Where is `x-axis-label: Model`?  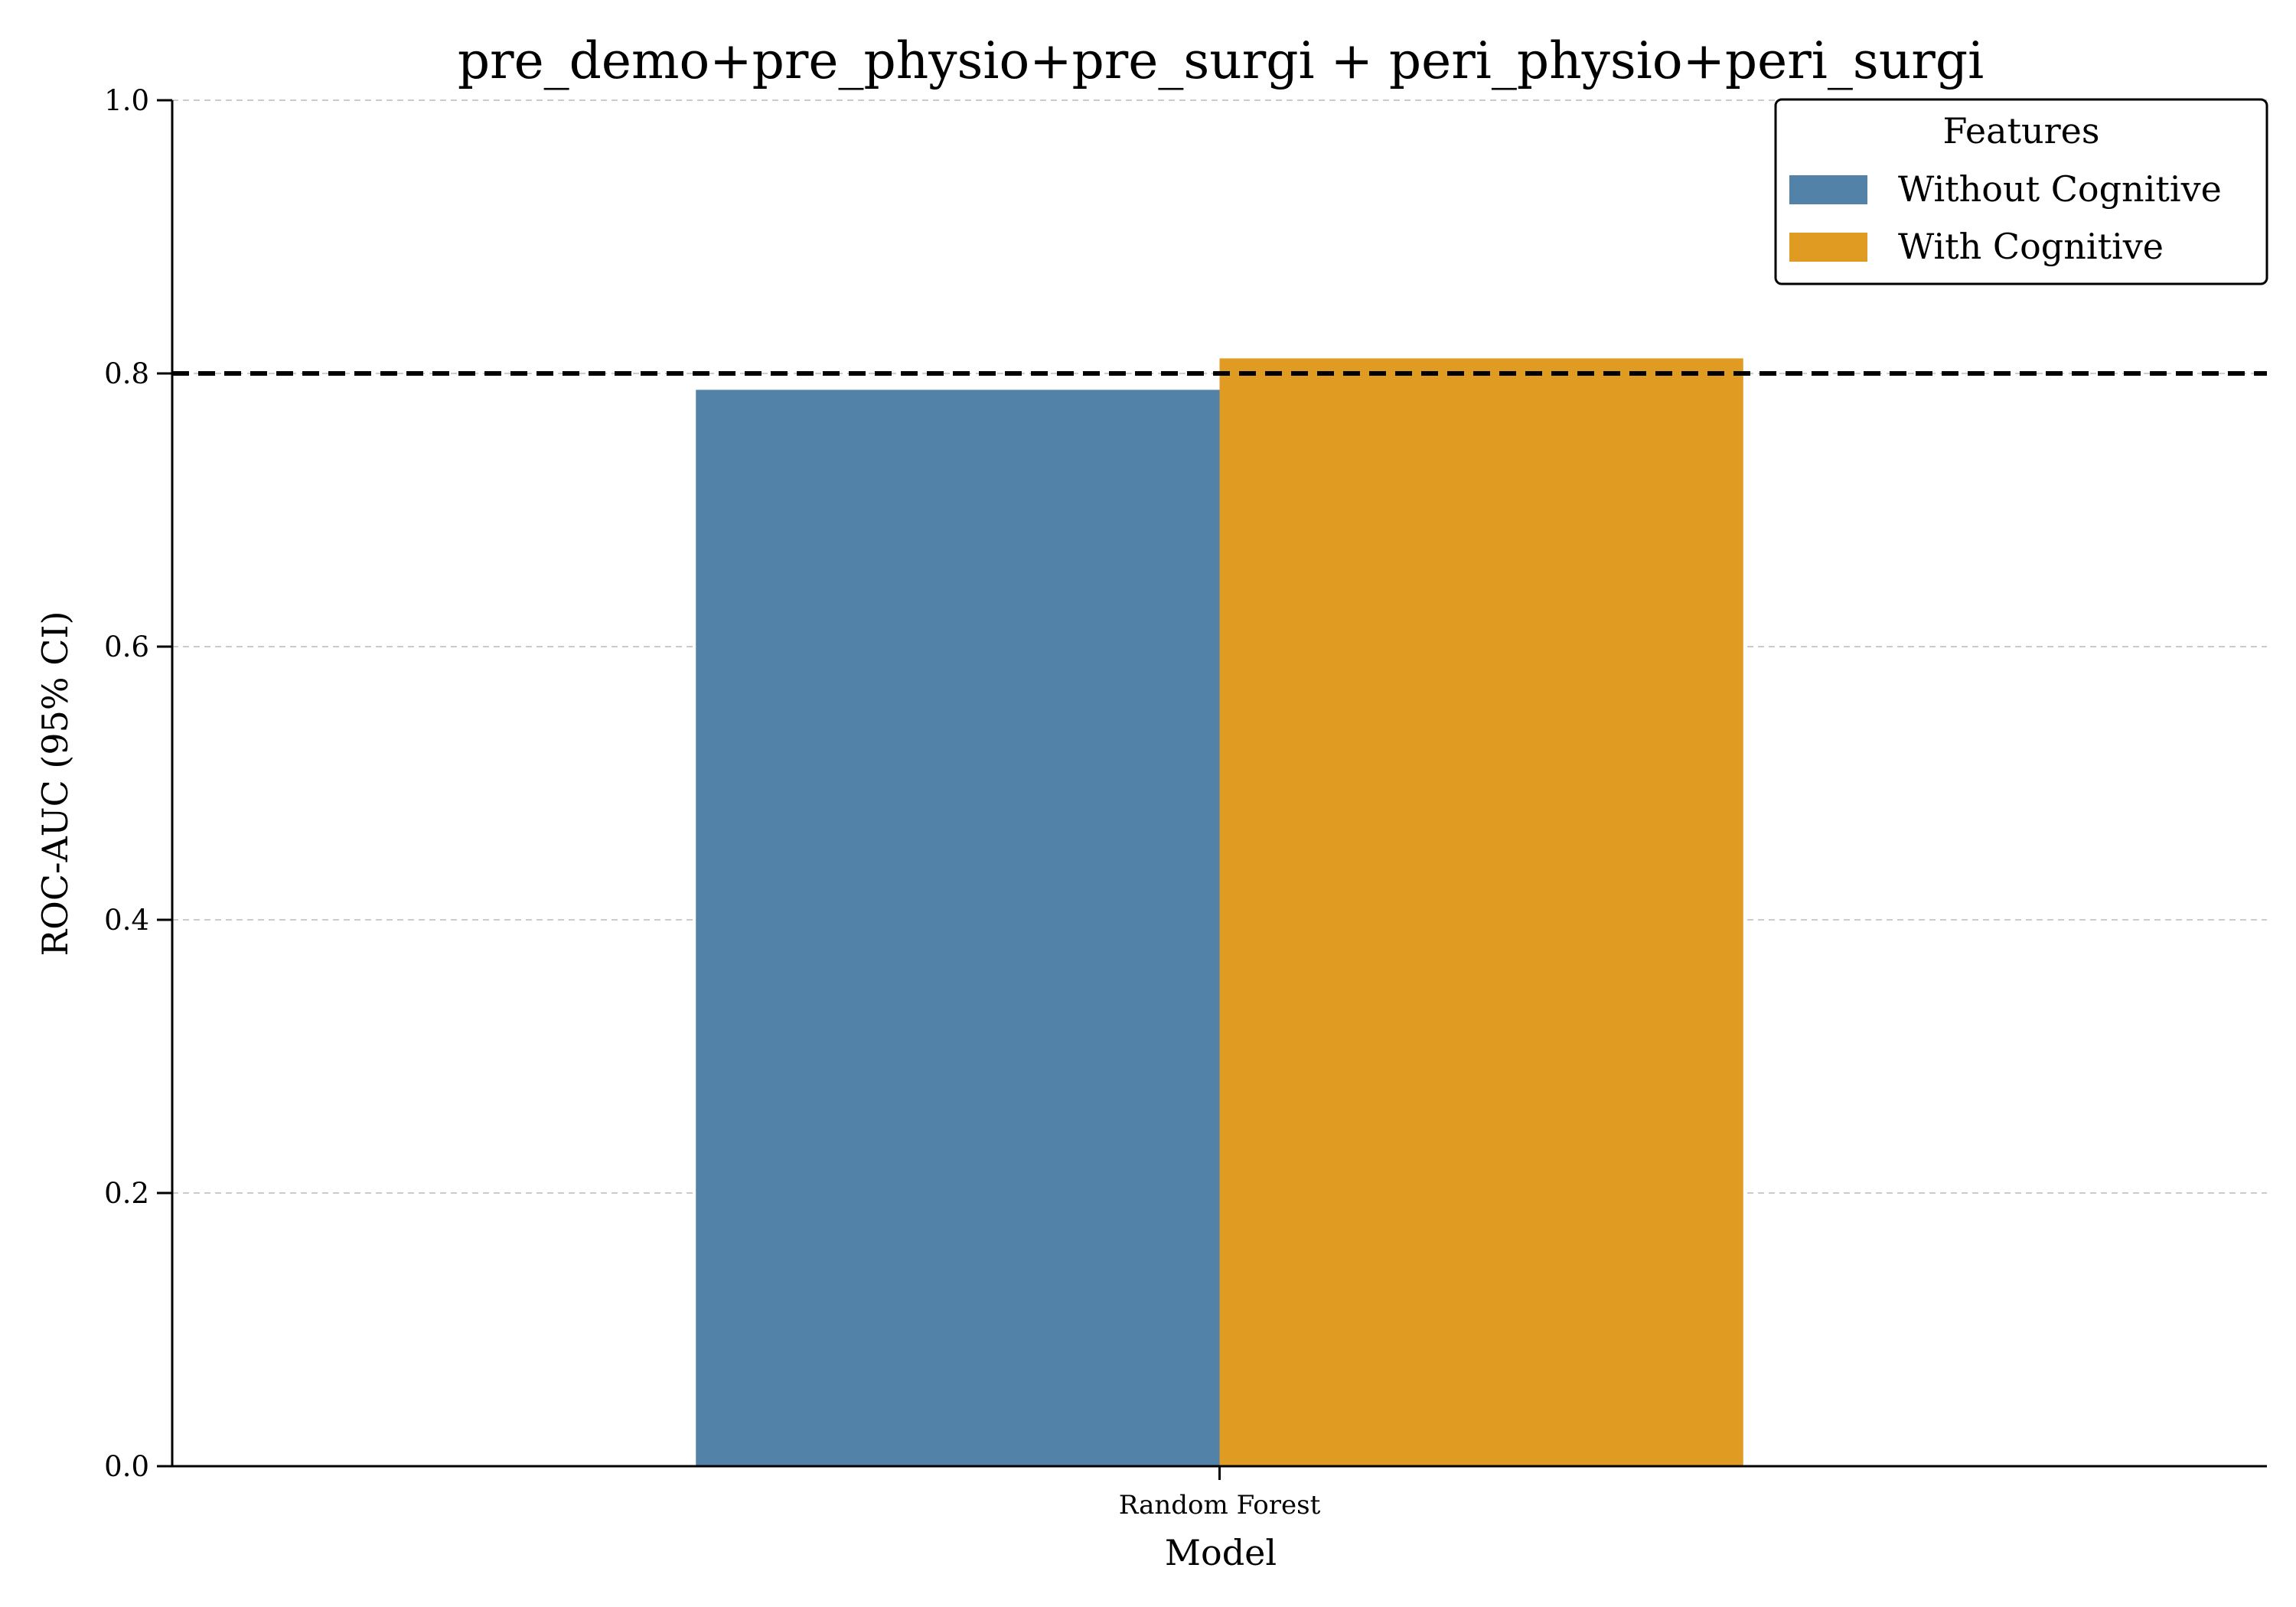
x-axis-label: Model is located at coordinates (1221, 1552).